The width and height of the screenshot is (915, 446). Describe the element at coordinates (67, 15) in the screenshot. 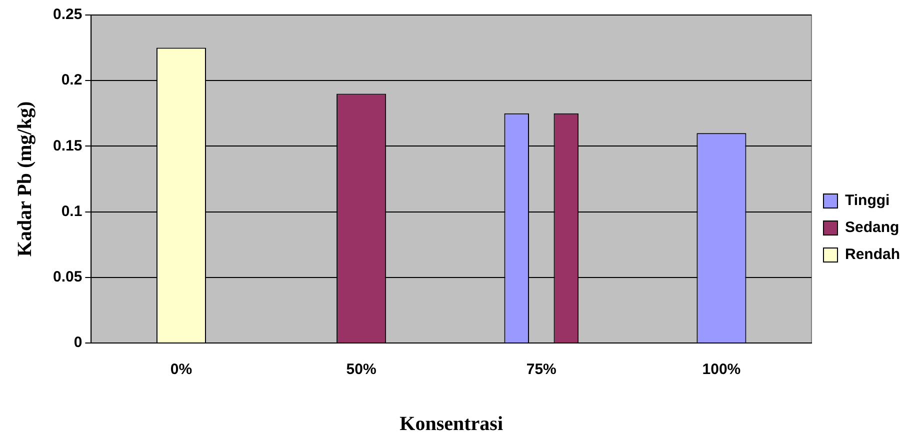

I see `y-tick-label: 0.25` at that location.